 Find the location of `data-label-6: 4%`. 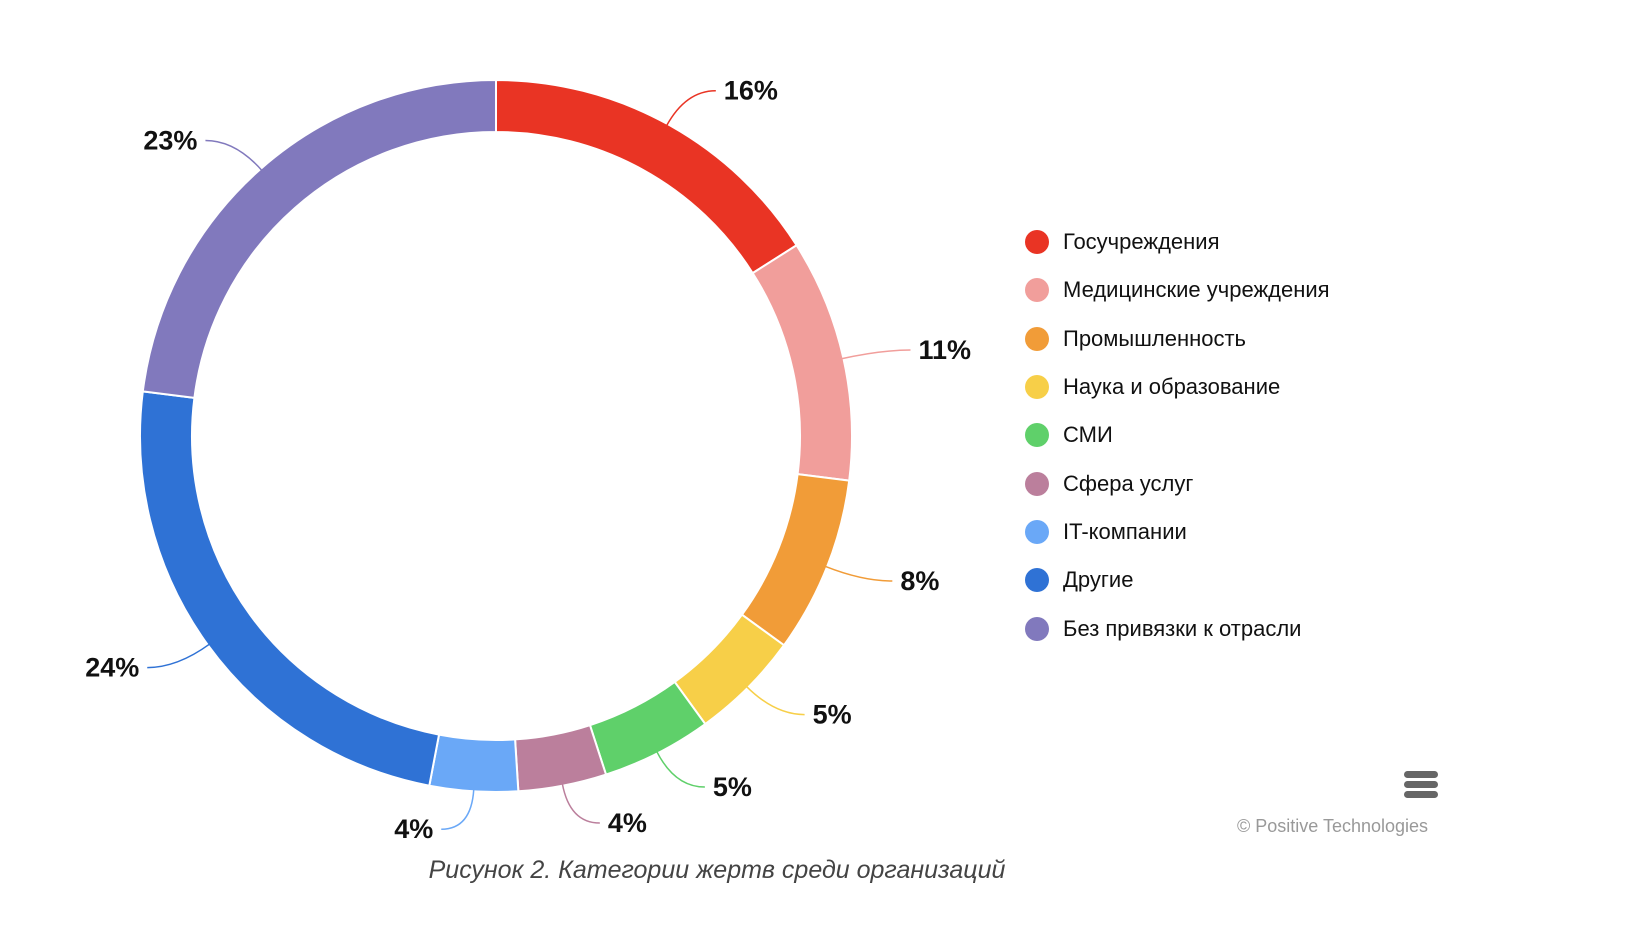

data-label-6: 4% is located at coordinates (413, 829).